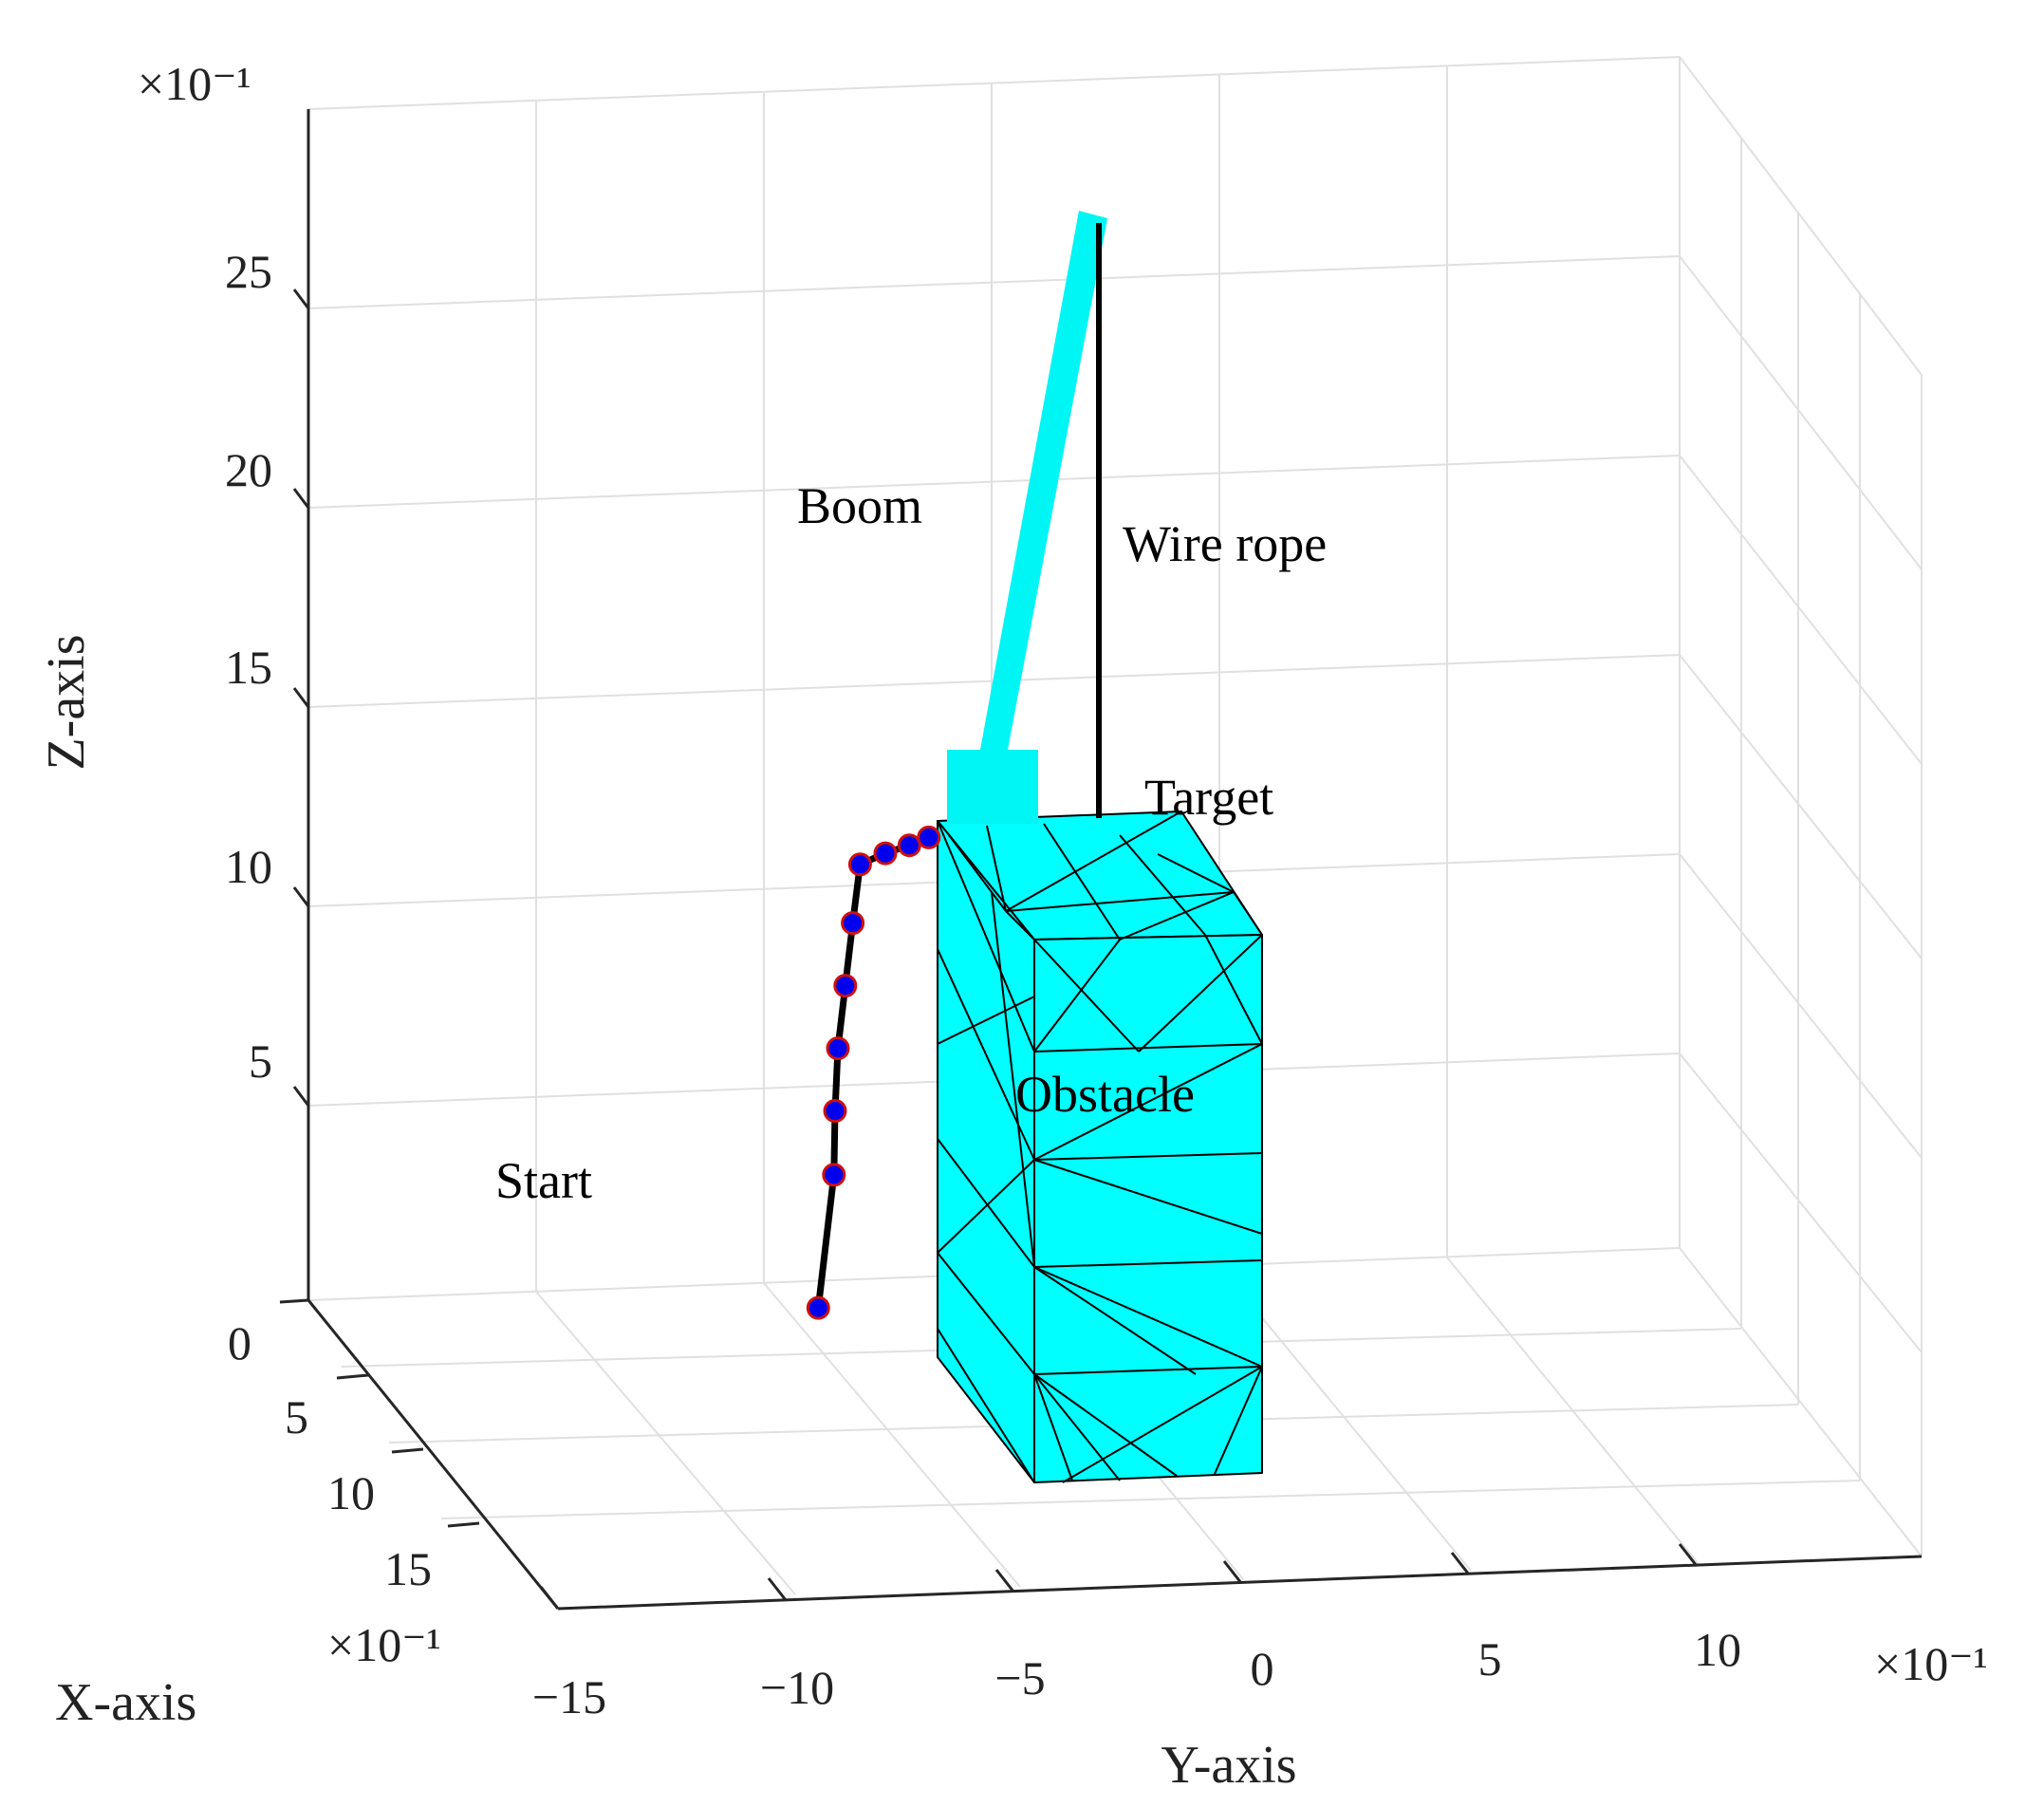  I want to click on obstacle-box, so click(1100, 1146).